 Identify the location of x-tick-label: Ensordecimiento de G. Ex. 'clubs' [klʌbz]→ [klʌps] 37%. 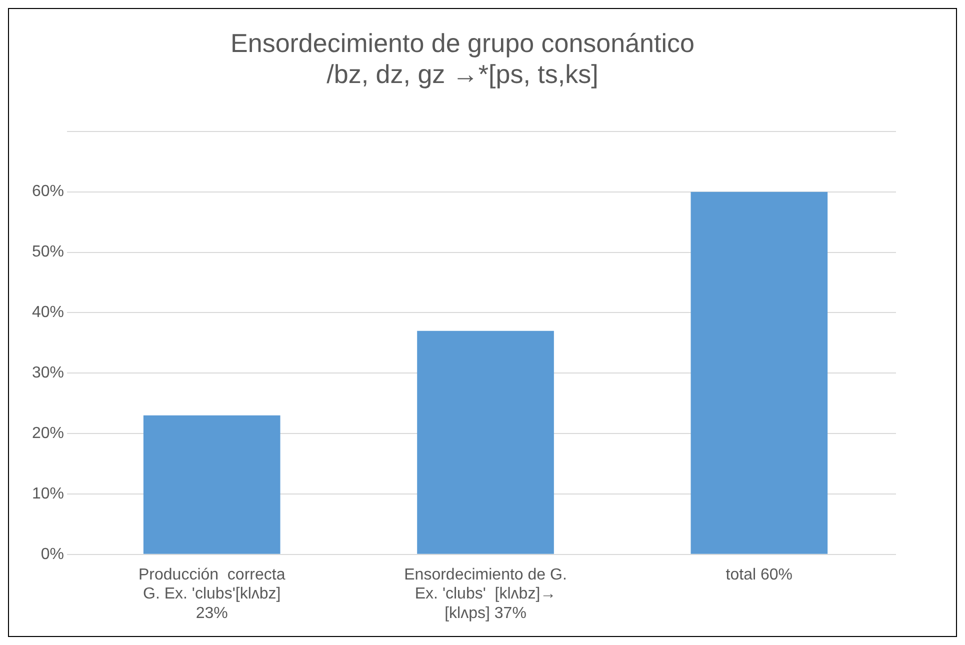
(485, 594).